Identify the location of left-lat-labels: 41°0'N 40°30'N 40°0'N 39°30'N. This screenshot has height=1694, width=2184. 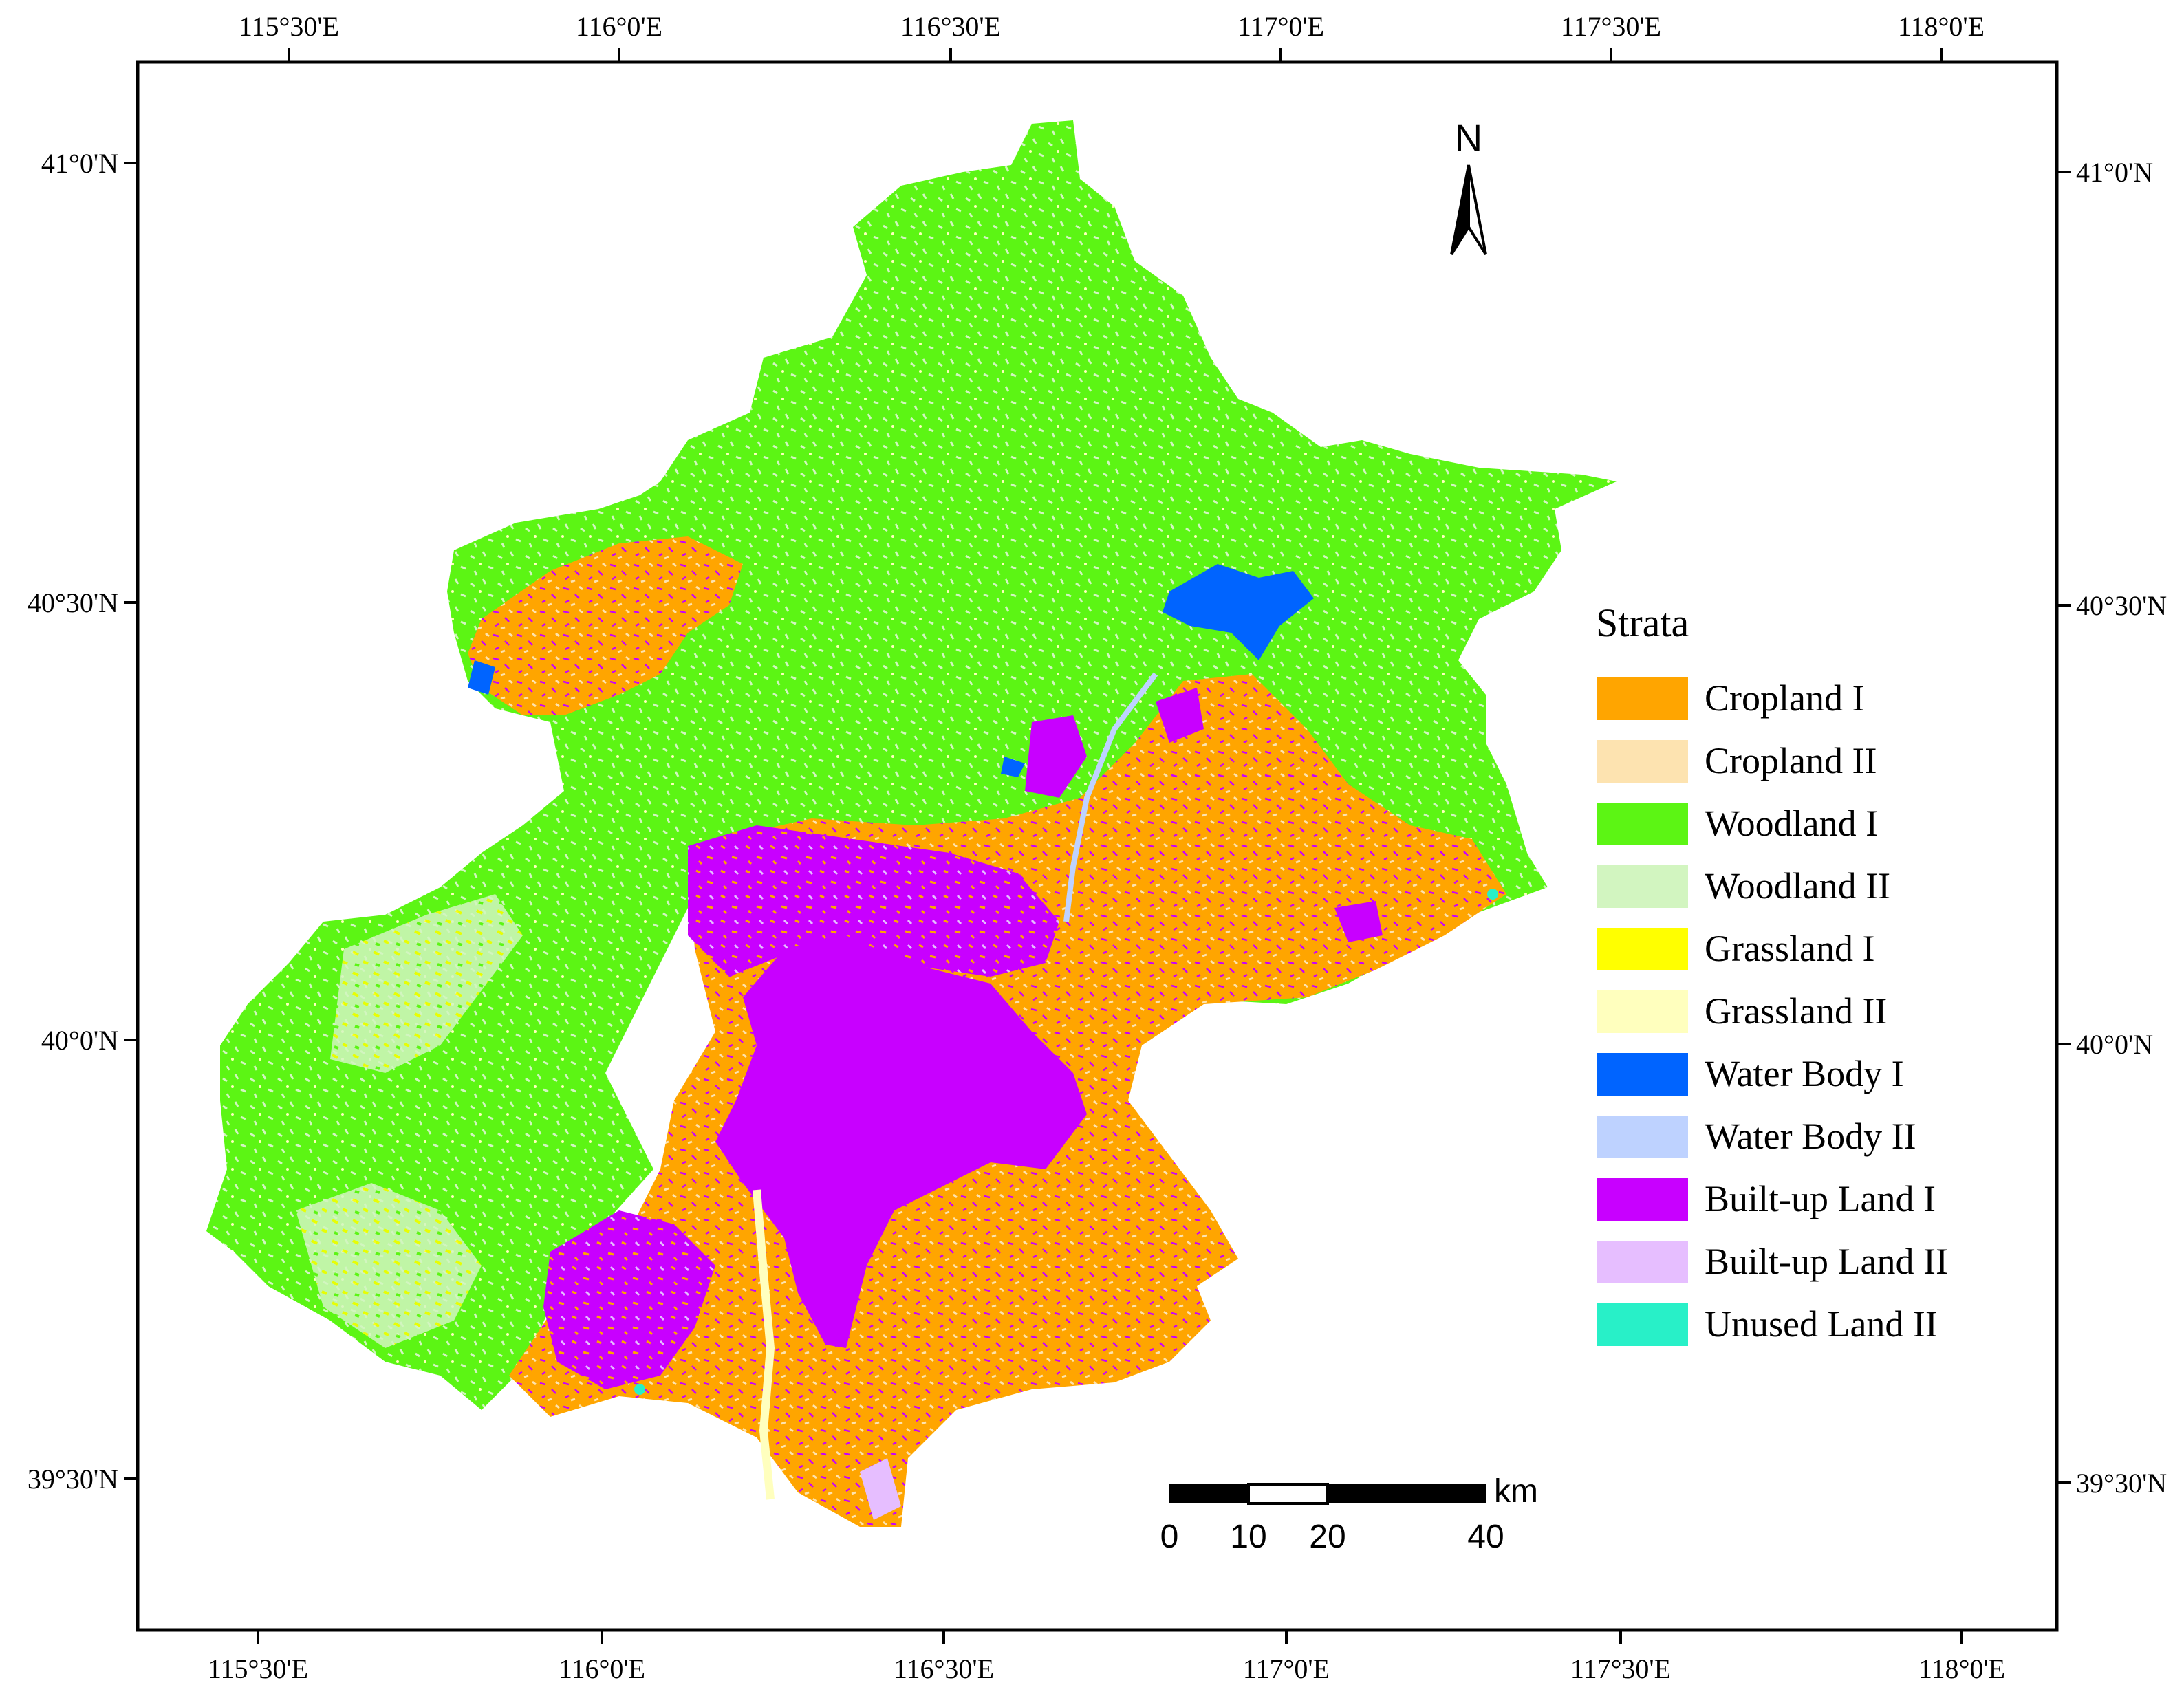
(73, 821).